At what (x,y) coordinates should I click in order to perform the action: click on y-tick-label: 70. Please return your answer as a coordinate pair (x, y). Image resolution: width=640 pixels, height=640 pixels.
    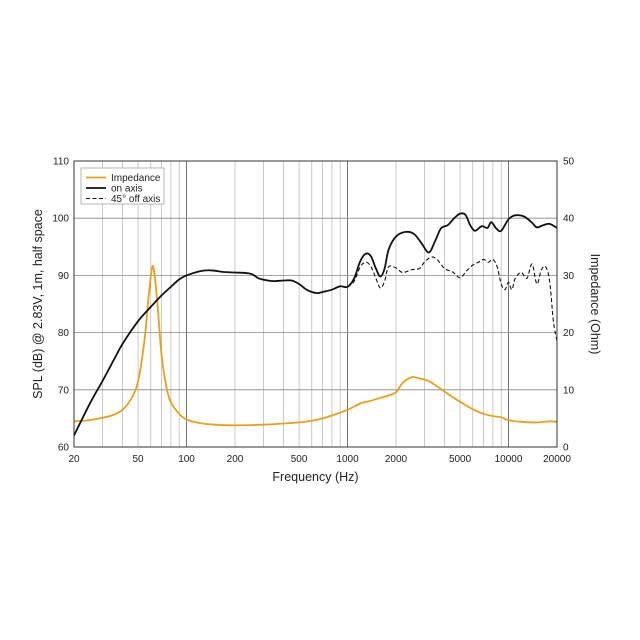
    Looking at the image, I should click on (64, 390).